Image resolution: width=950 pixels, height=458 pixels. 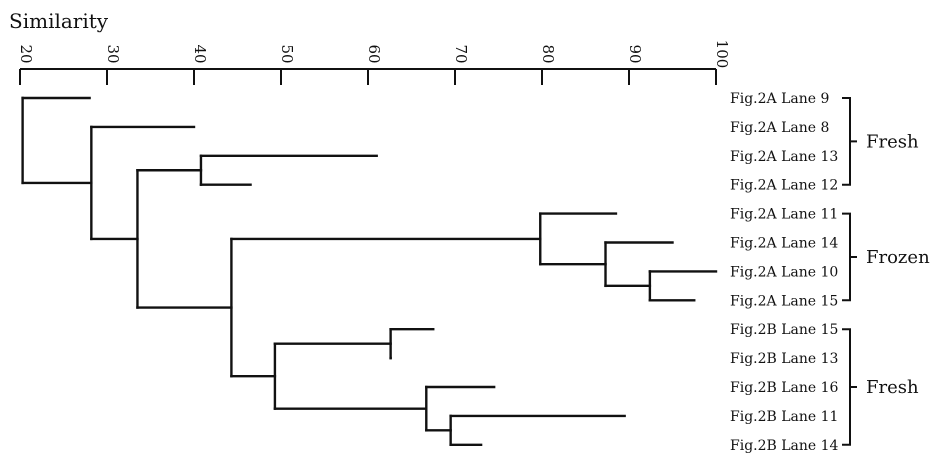 I want to click on leaf-label: Fig.2A Lane 14, so click(x=784, y=244).